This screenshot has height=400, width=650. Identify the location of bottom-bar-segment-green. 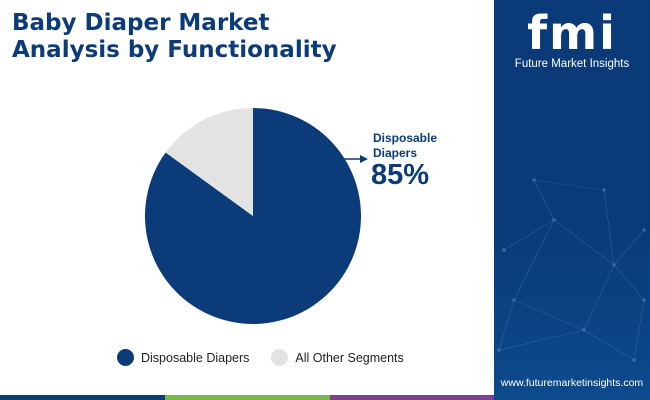
(247, 397).